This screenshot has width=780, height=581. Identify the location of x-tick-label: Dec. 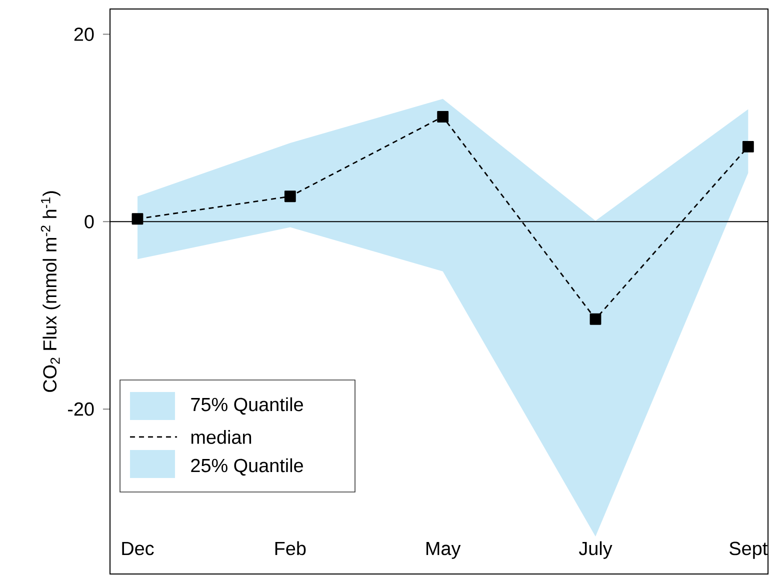
(138, 549).